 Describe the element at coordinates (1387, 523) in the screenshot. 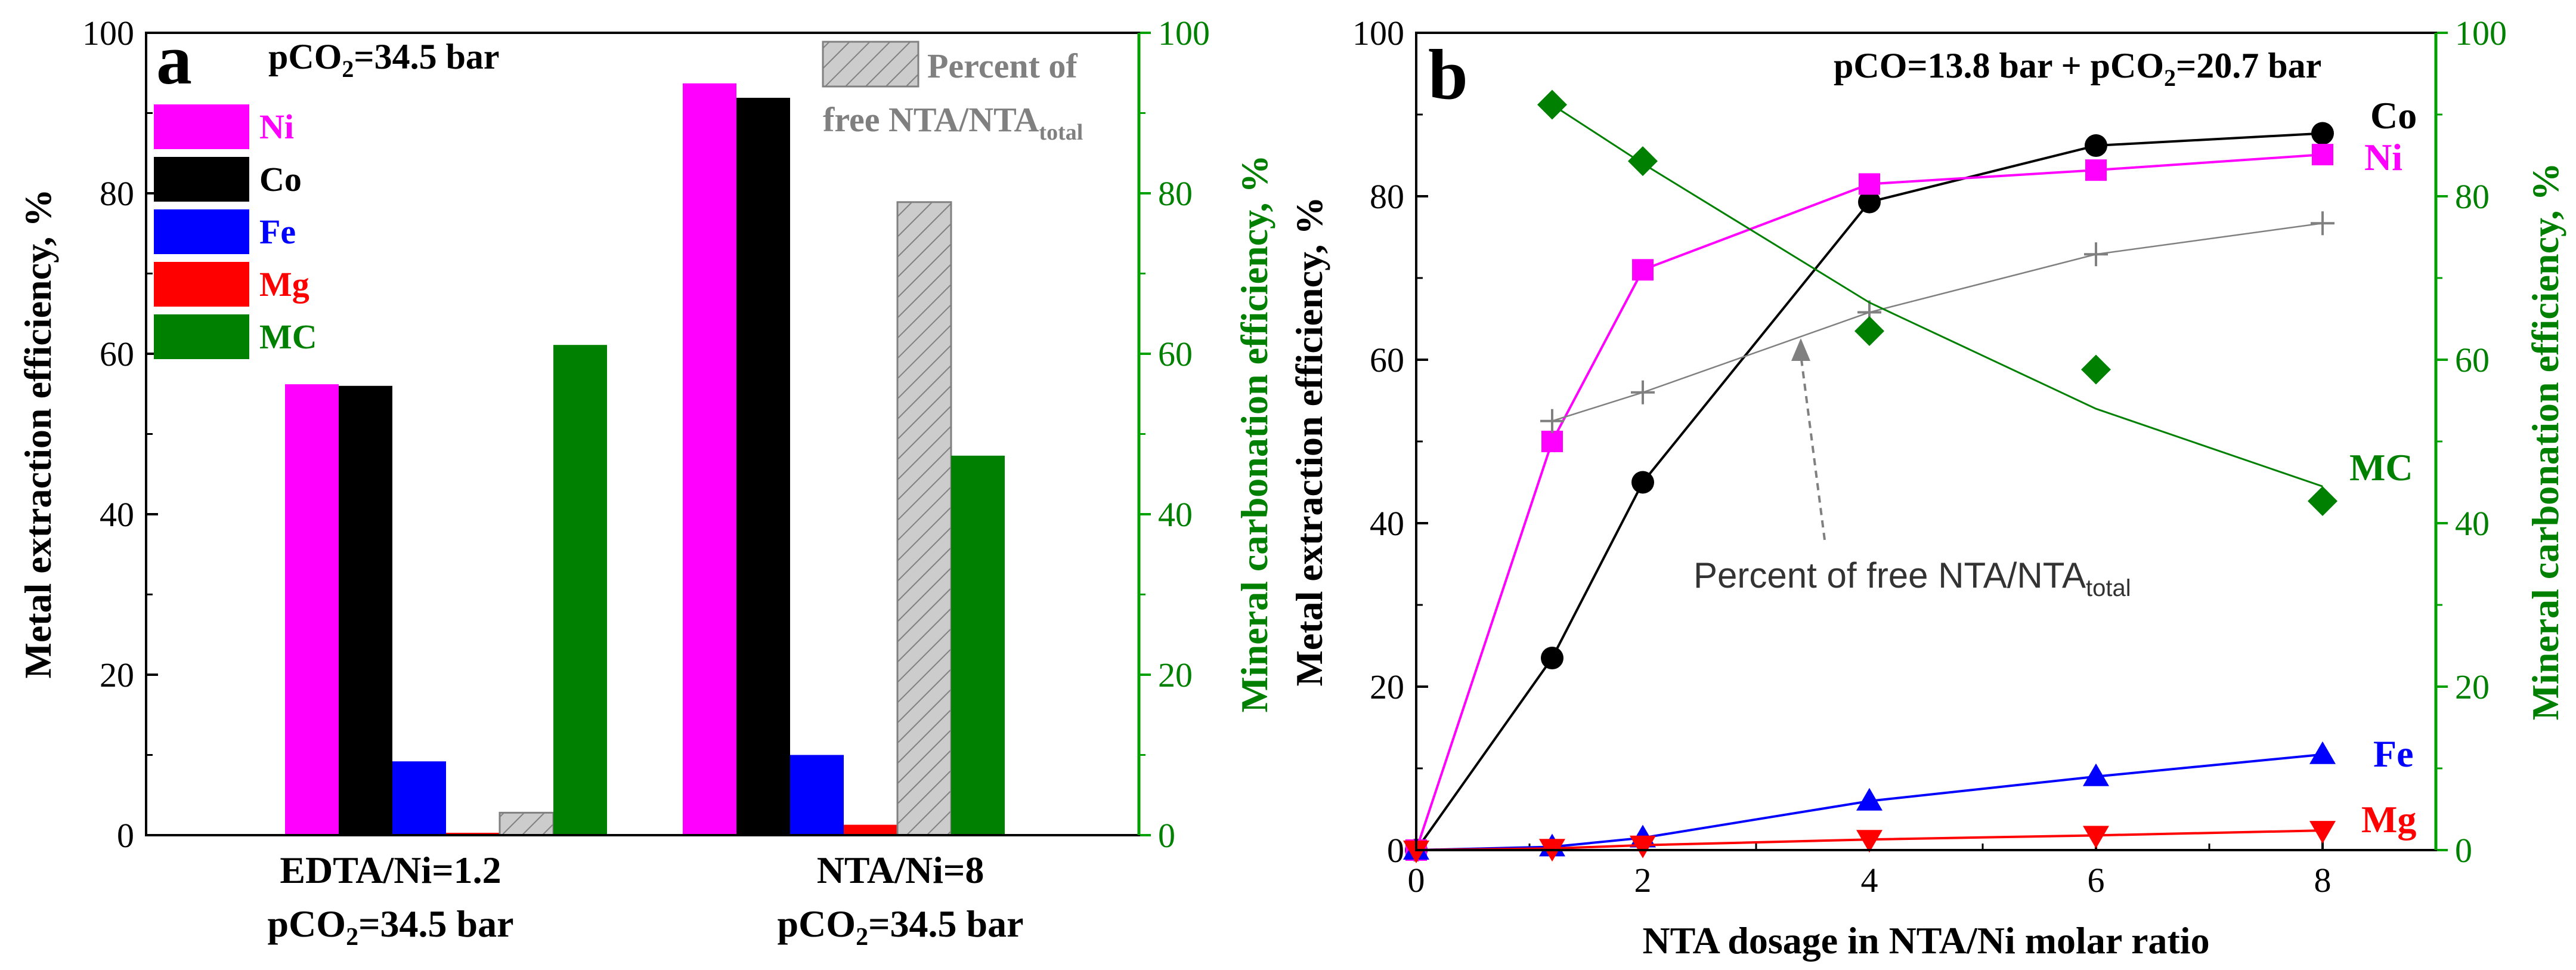

I see `b-y-tick-label: 40` at that location.